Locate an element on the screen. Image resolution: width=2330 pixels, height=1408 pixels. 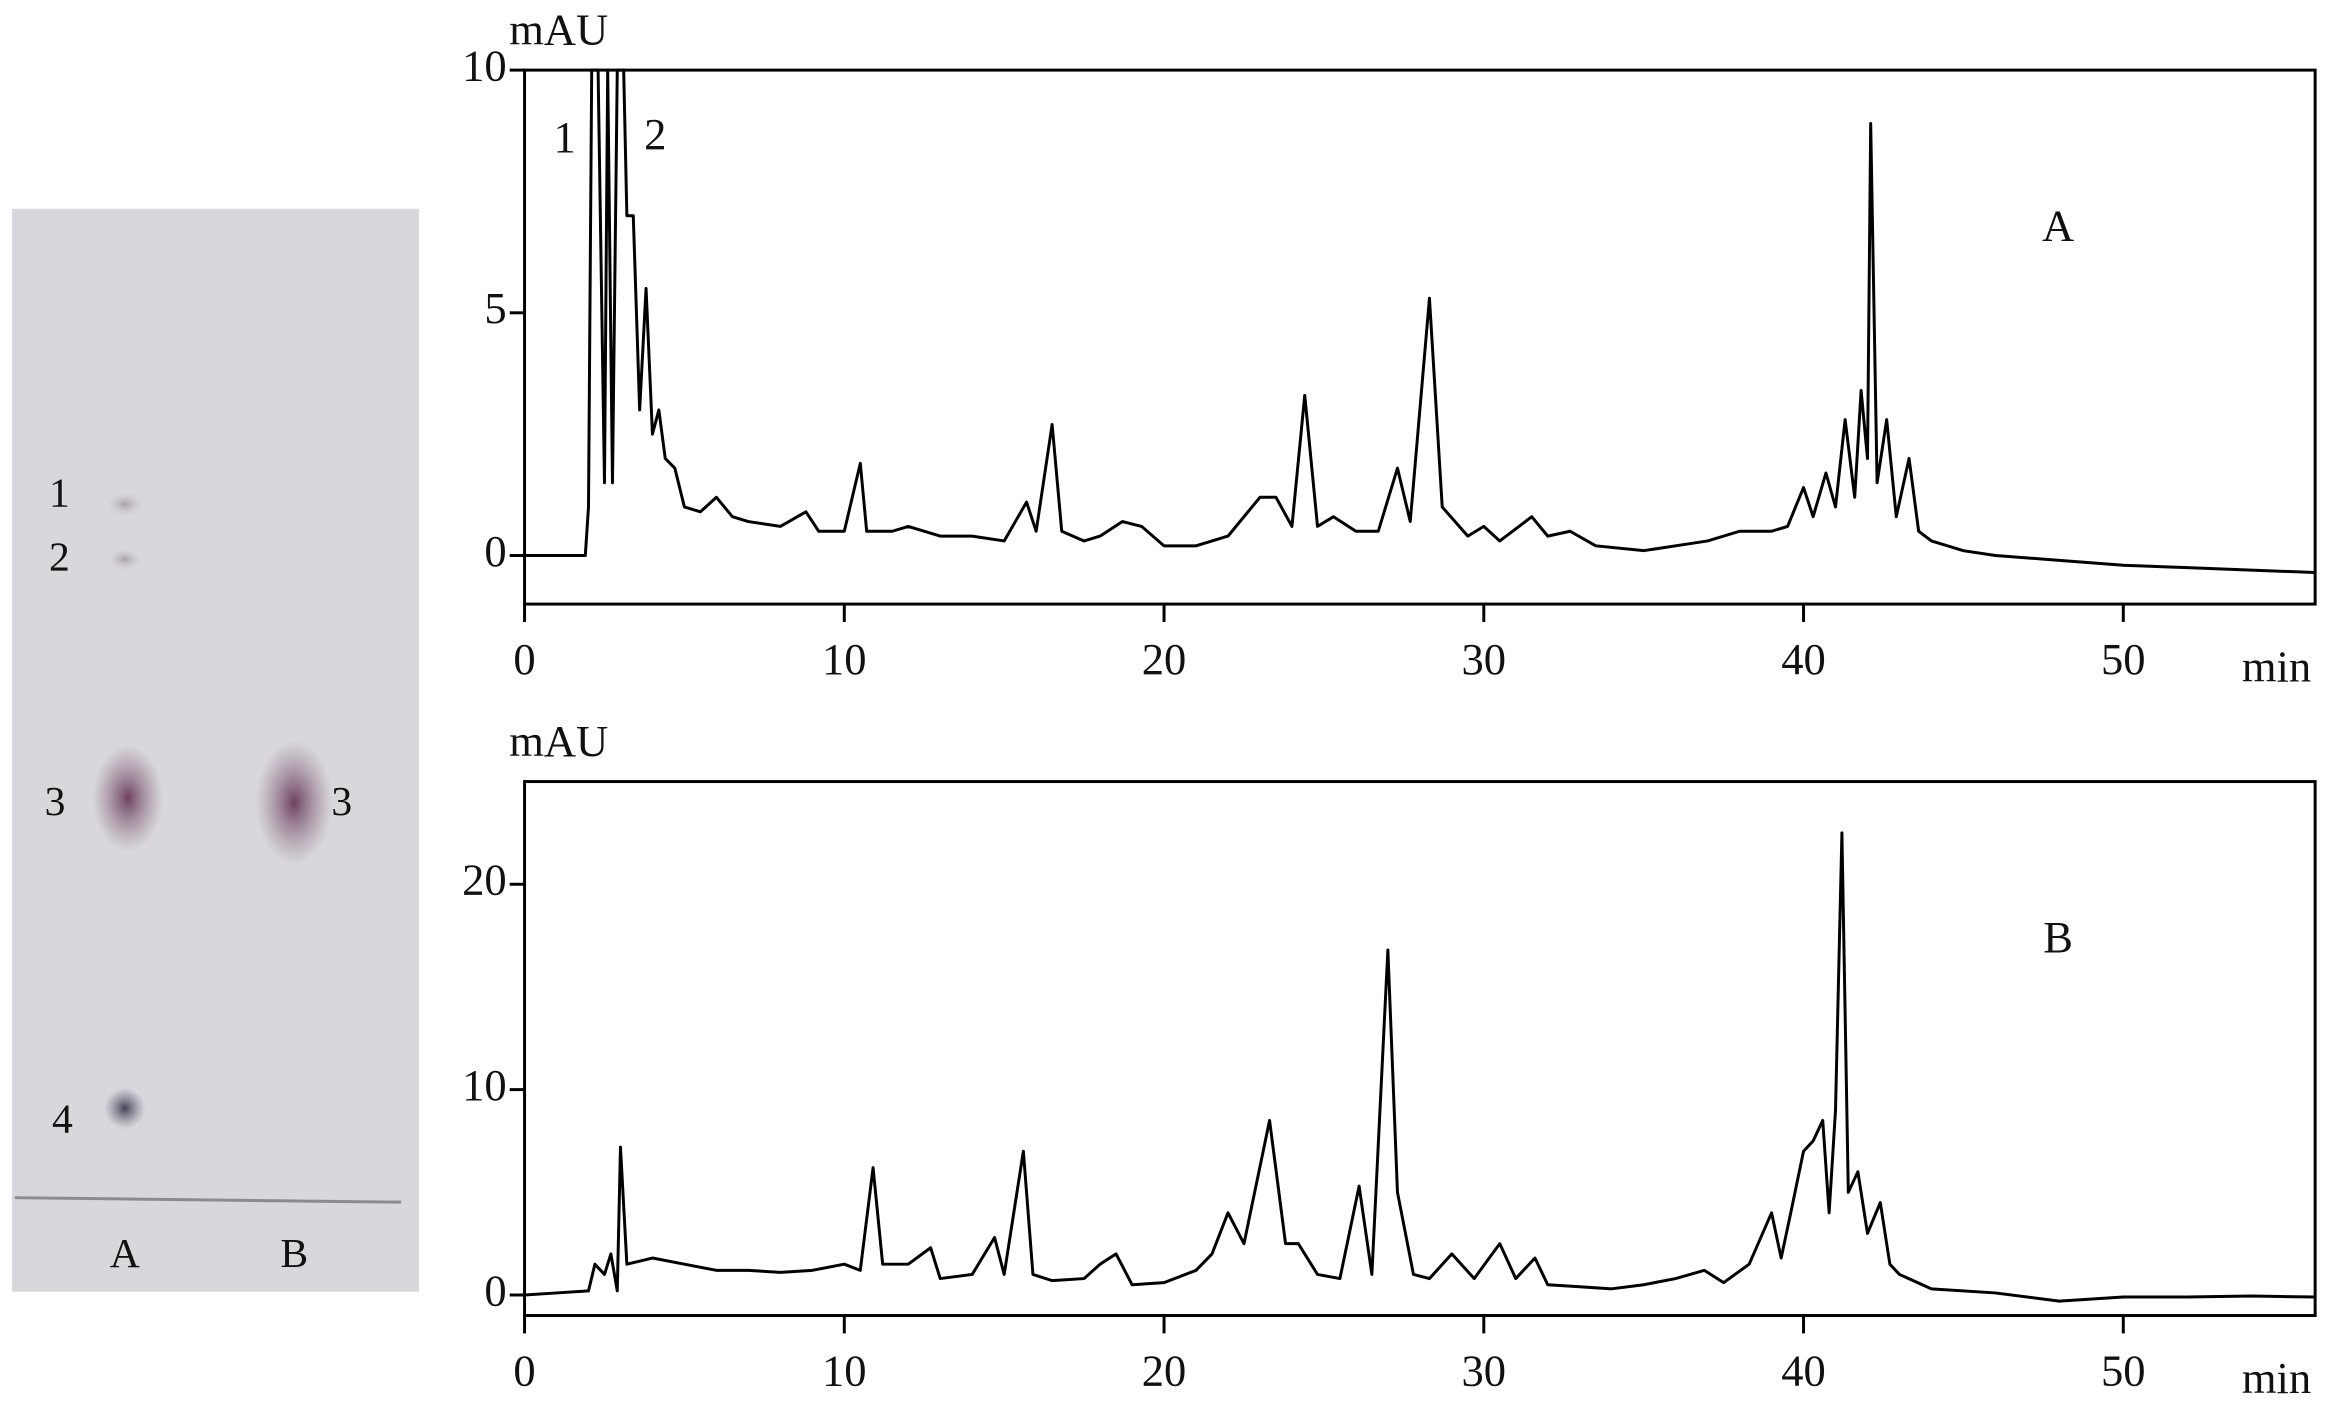
tlc-plate: 1 2 3 4 3 A B is located at coordinates (215, 750).